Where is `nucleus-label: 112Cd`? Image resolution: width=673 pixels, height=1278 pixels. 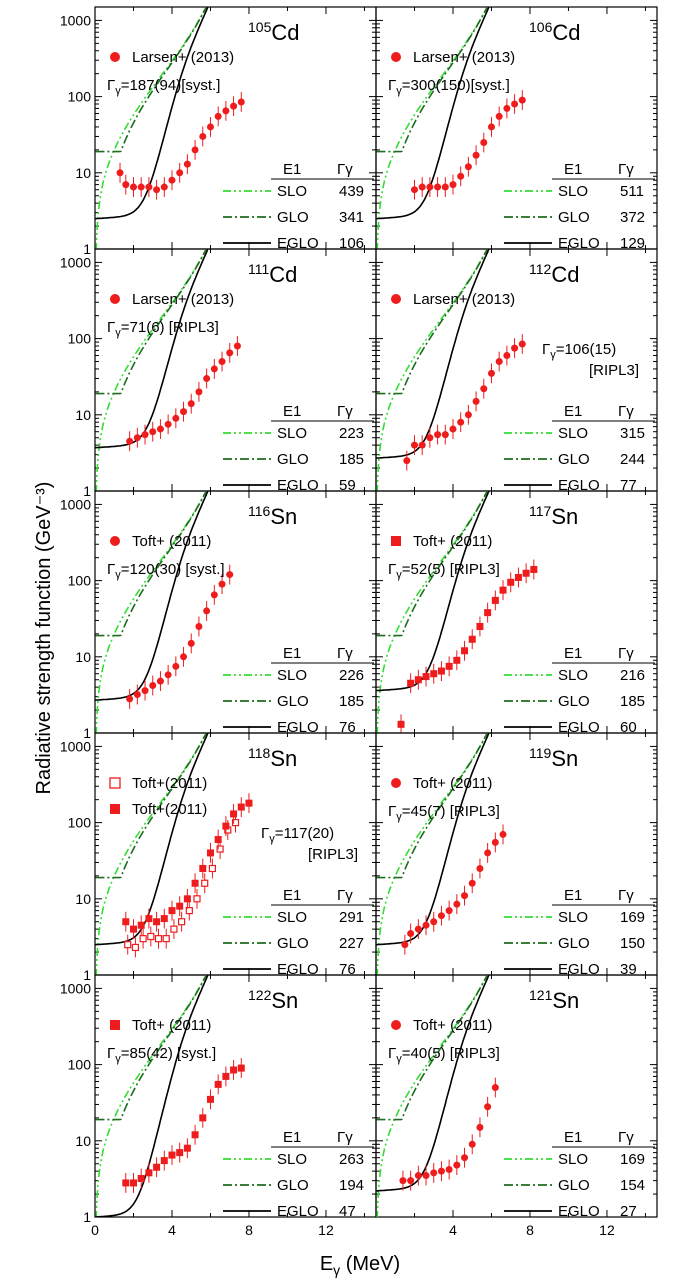
nucleus-label: 112Cd is located at coordinates (554, 274).